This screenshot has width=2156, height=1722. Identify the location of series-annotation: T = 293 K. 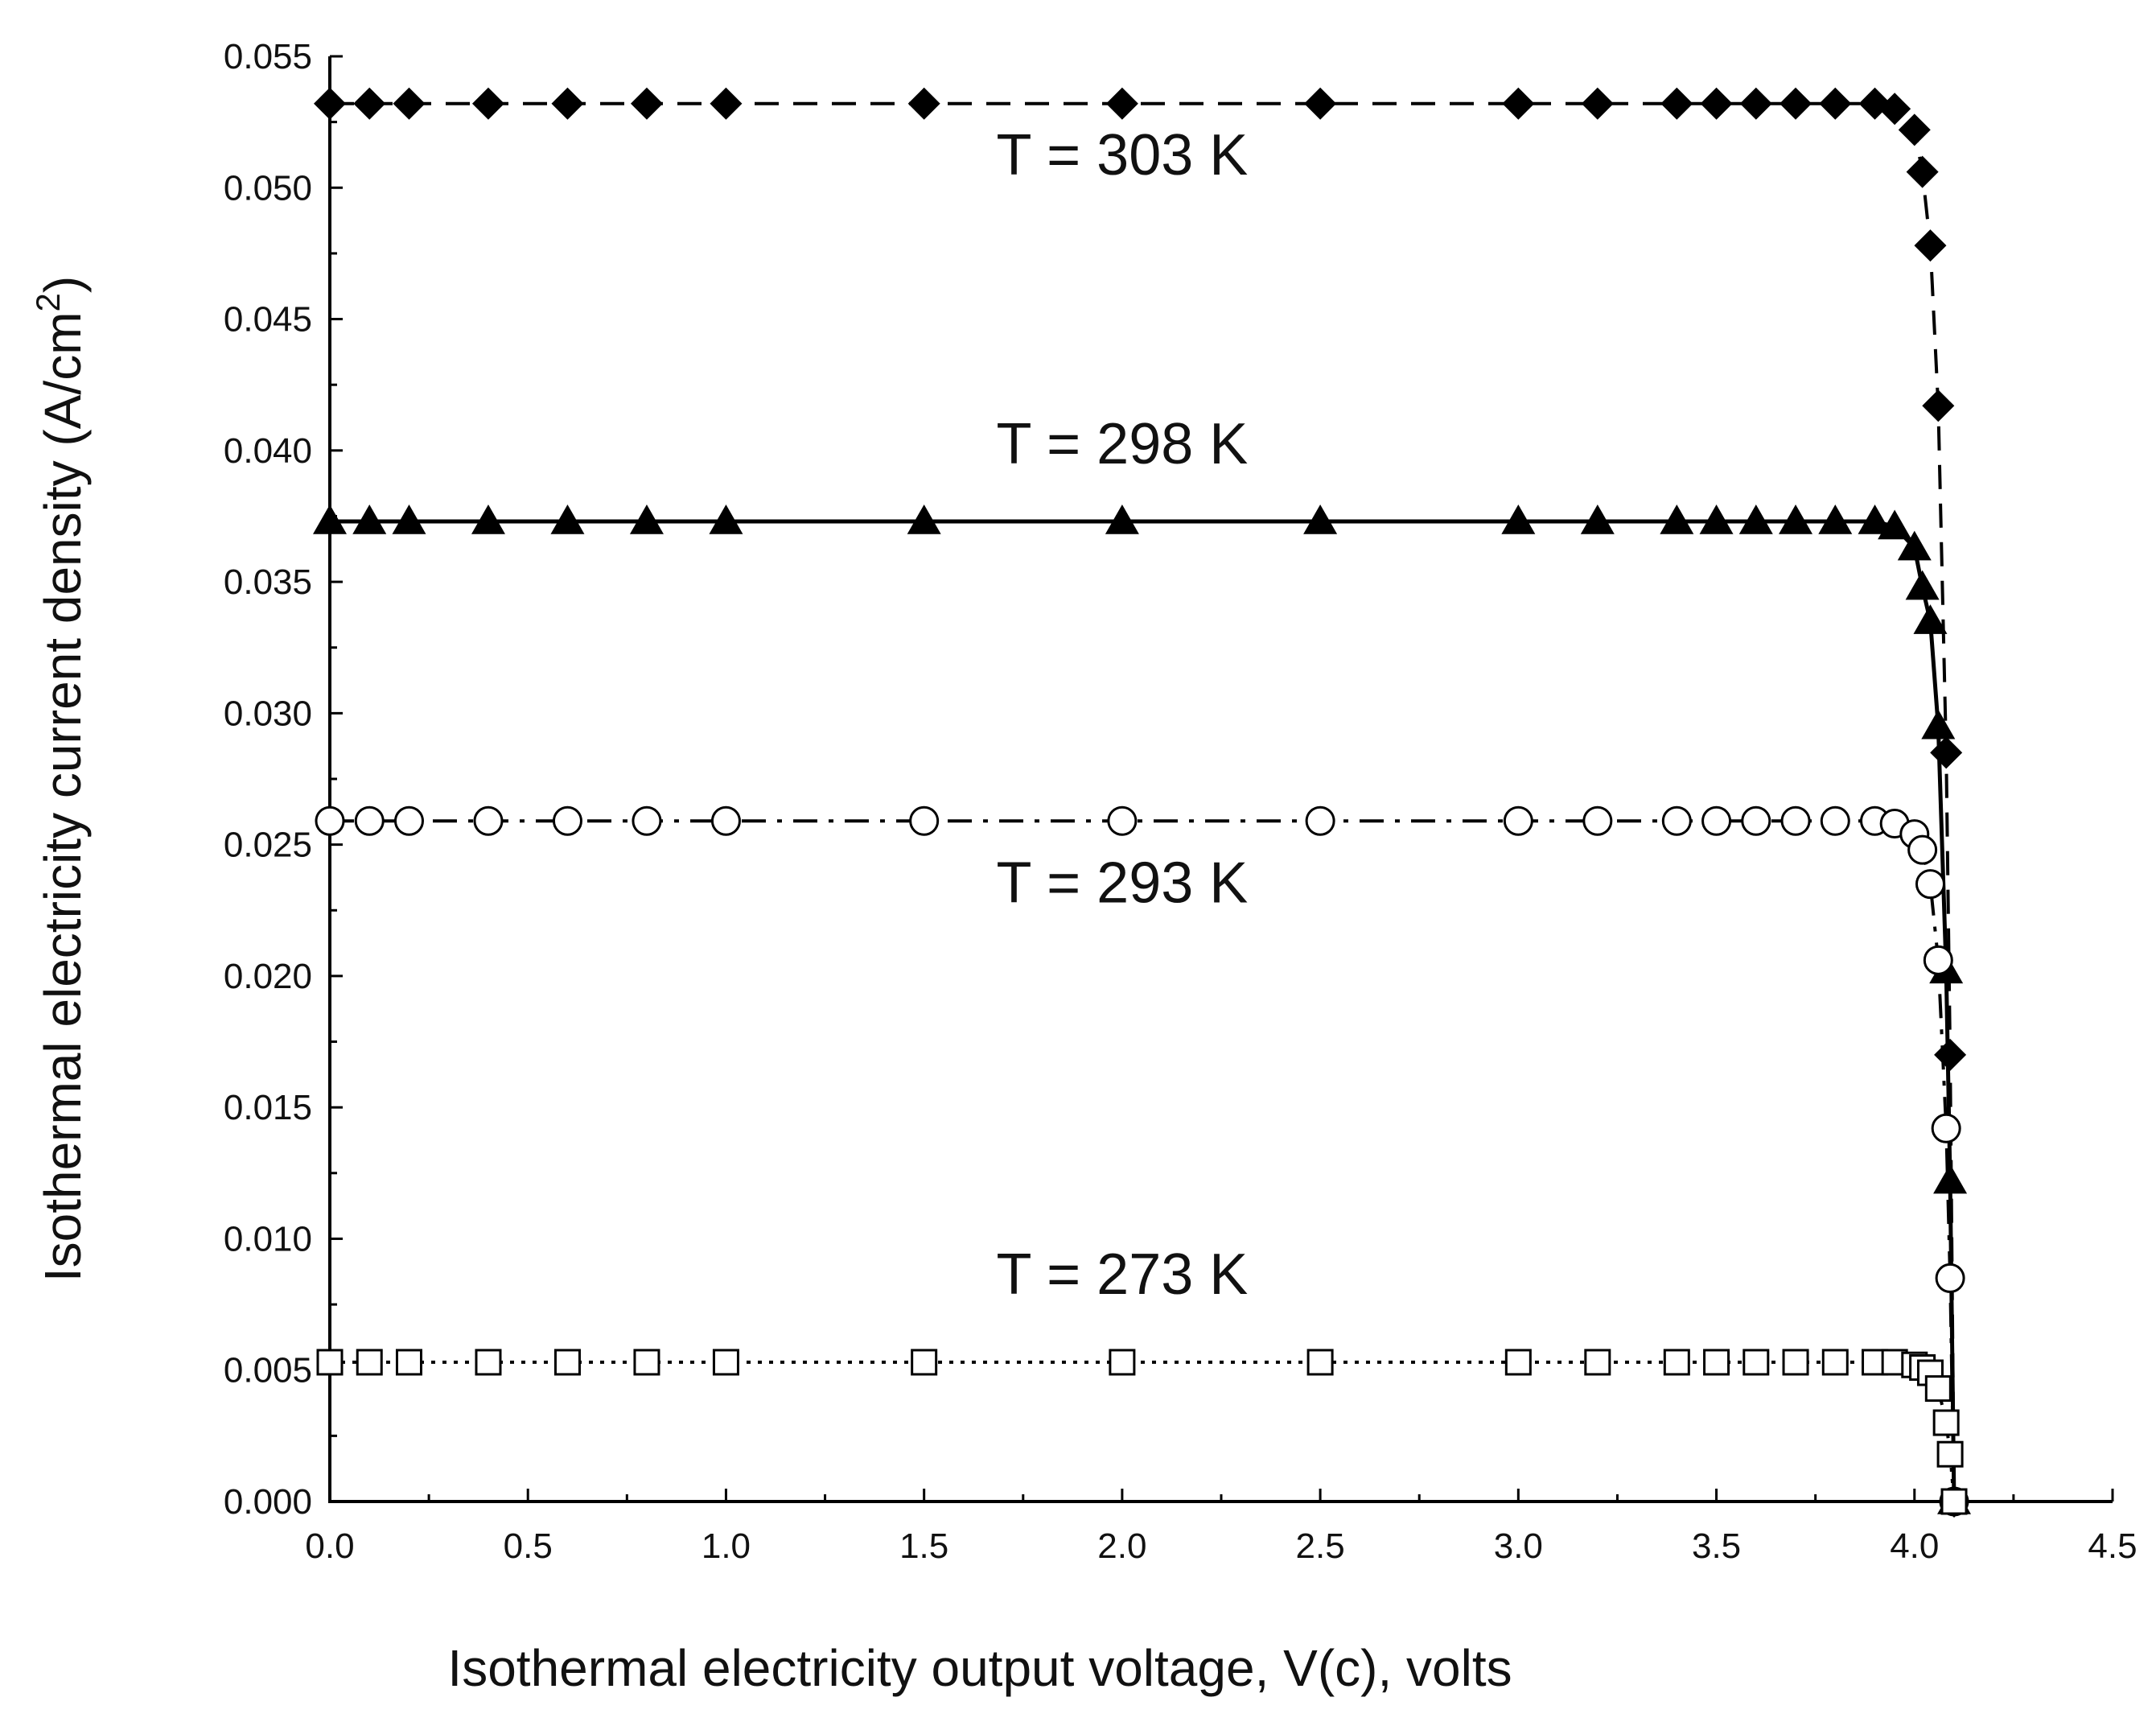
(1122, 883).